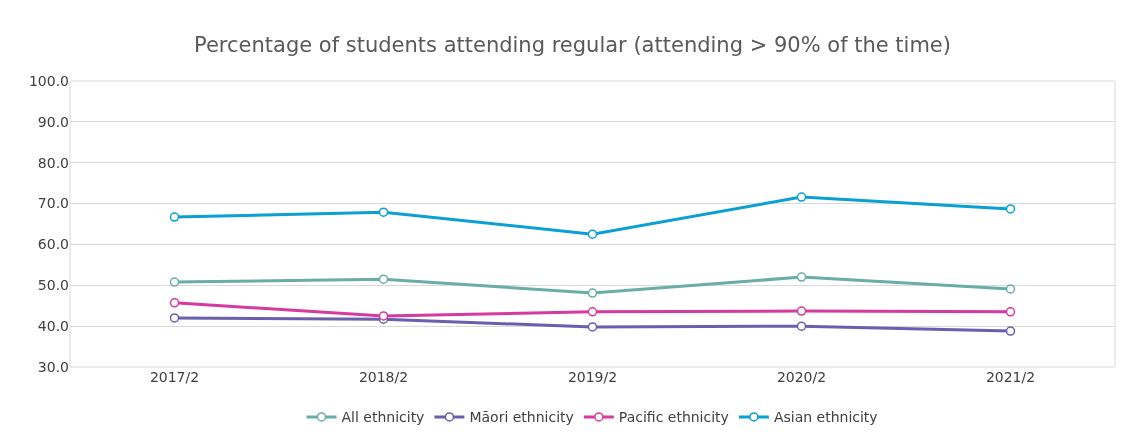 The height and width of the screenshot is (446, 1145). Describe the element at coordinates (801, 377) in the screenshot. I see `x-tick-label: 2020/2` at that location.